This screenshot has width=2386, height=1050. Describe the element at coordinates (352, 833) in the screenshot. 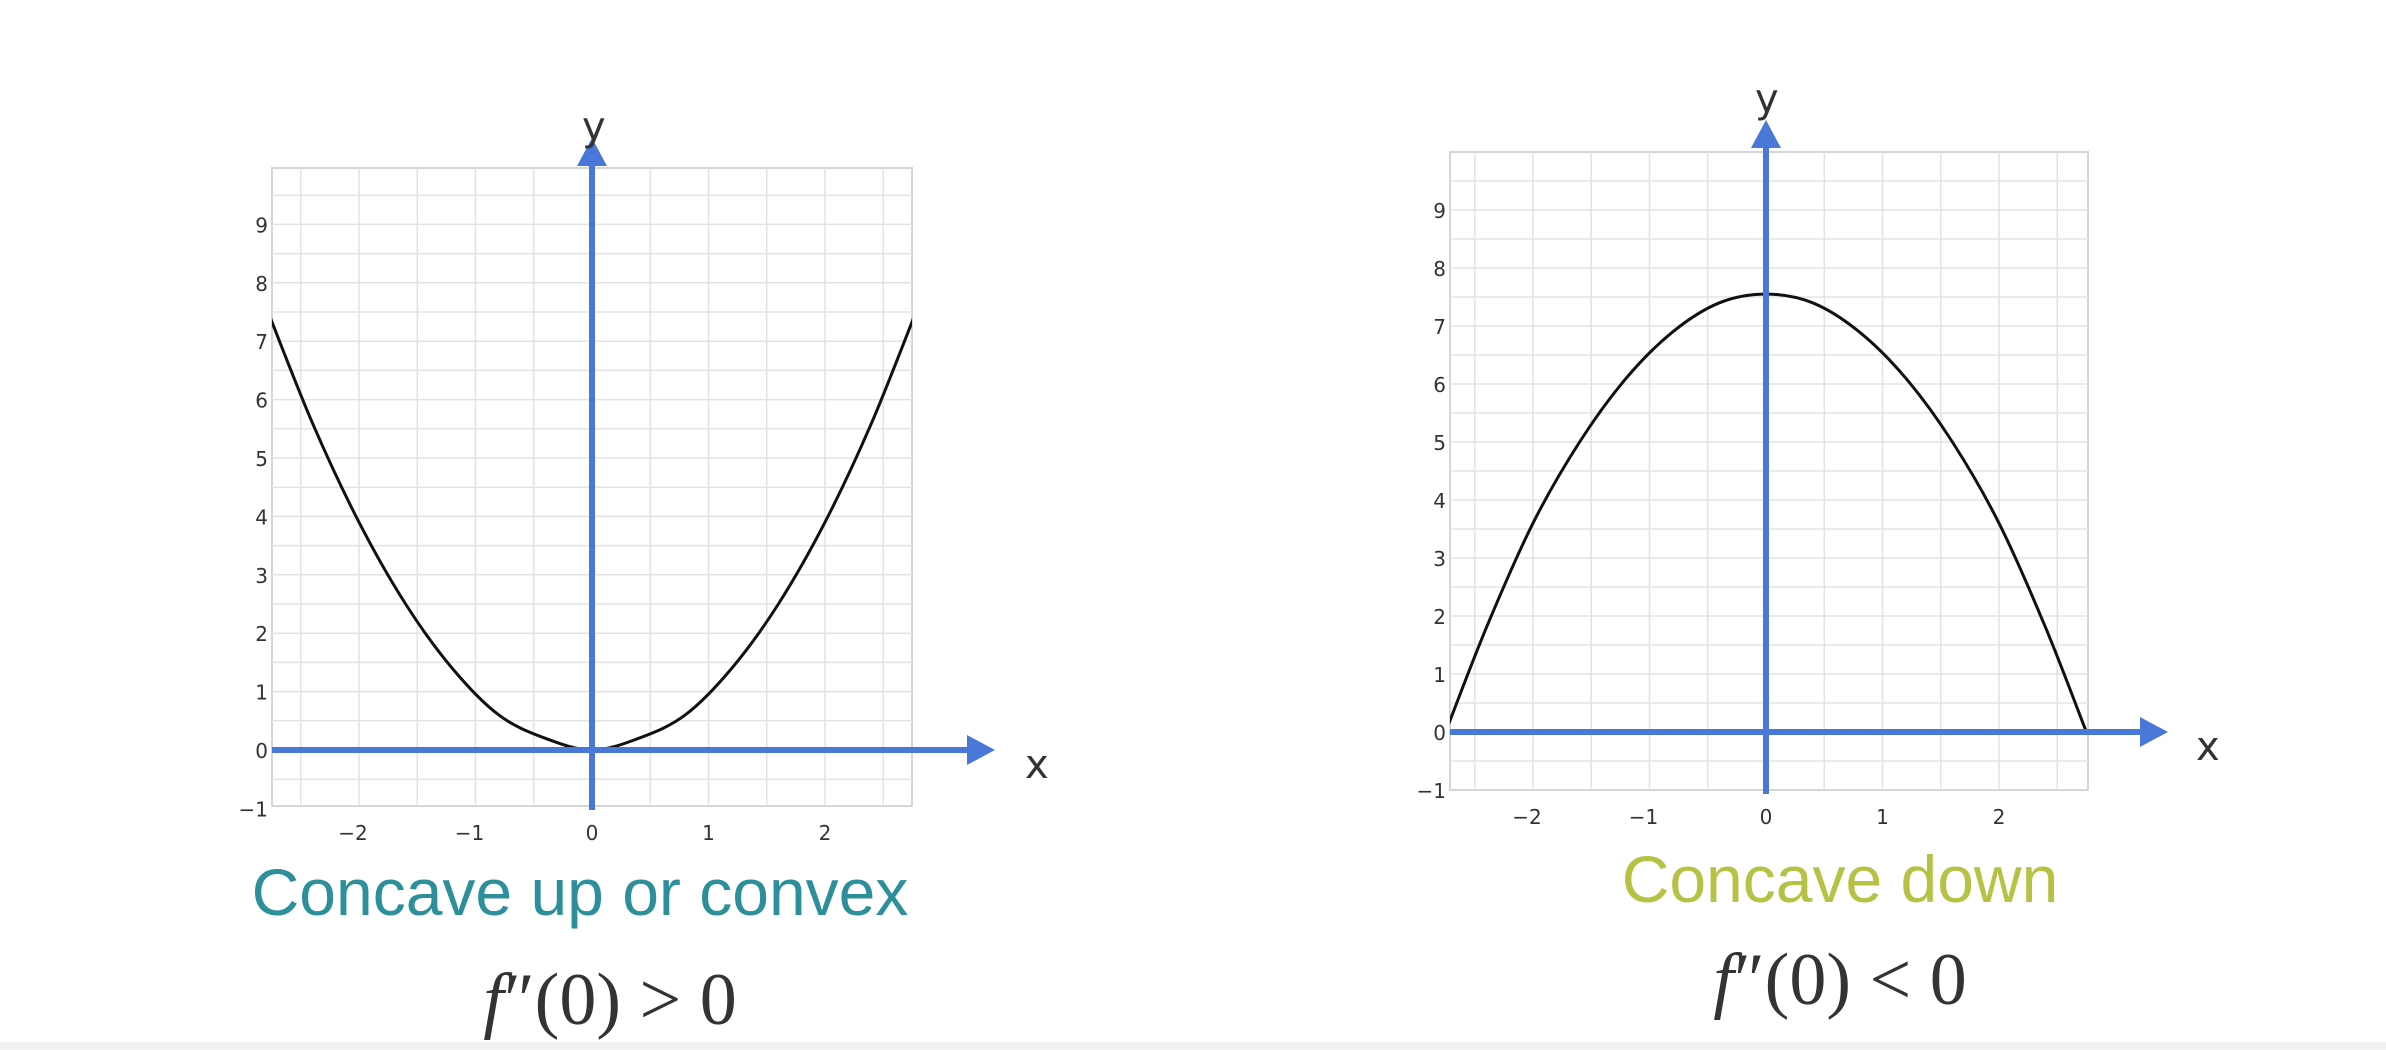

I see `x-tick-label-left: −2` at that location.